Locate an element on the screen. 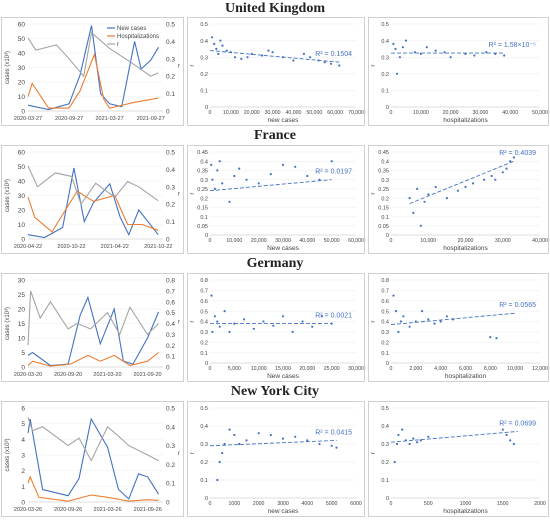 This screenshot has width=550, height=521. germany-hosp-scatter-x-tick-label: 12,000 is located at coordinates (540, 369).